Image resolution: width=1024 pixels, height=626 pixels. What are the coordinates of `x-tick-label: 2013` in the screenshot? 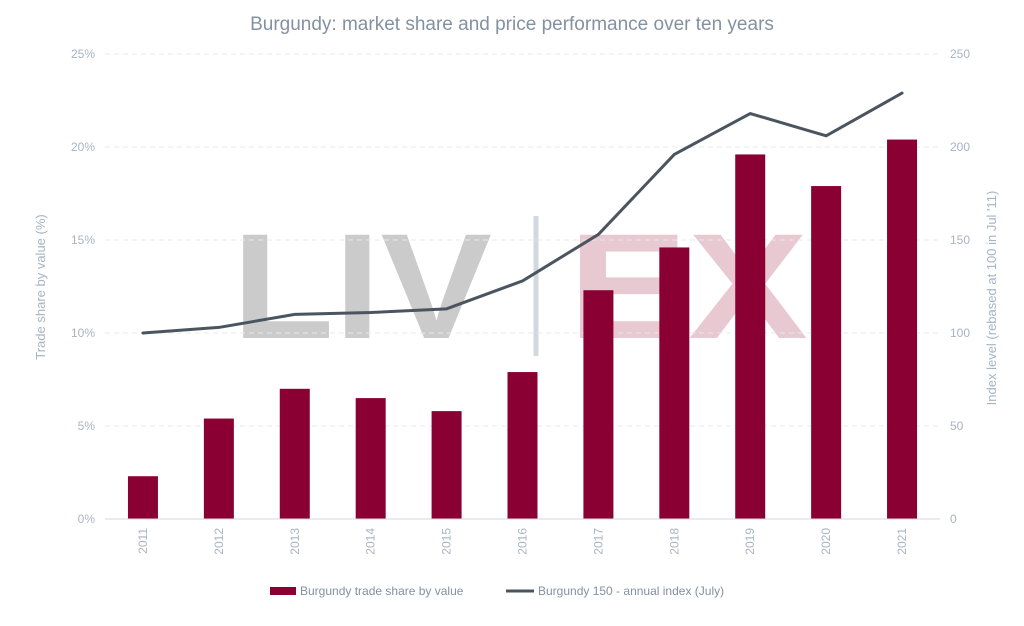 It's located at (295, 541).